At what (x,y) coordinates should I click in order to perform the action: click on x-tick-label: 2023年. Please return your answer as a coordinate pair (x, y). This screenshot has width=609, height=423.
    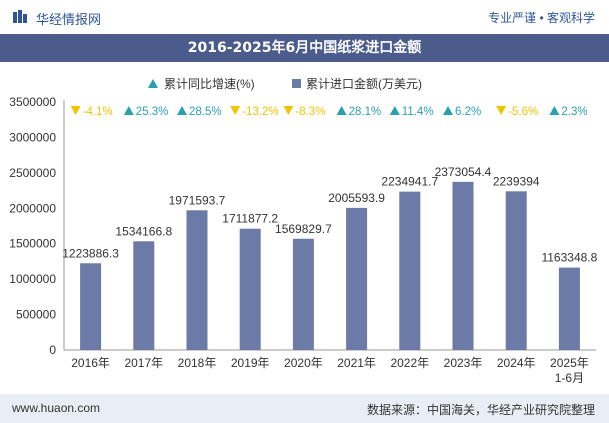
    Looking at the image, I should click on (463, 363).